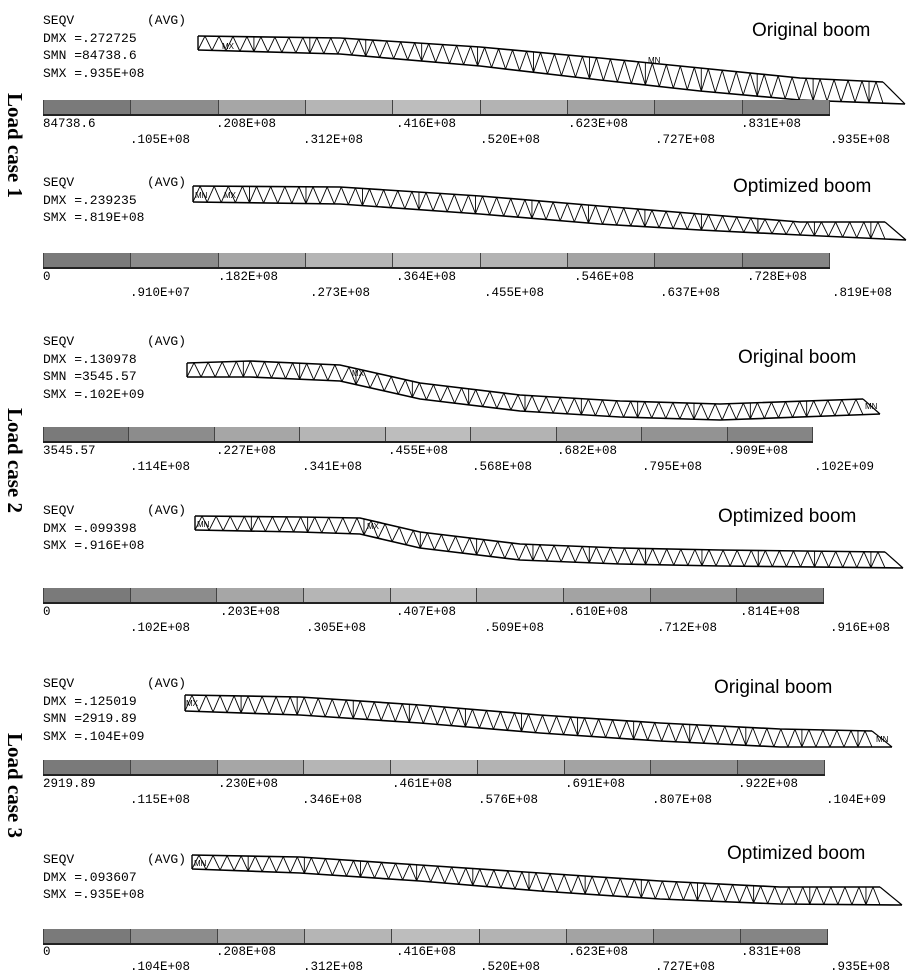 The width and height of the screenshot is (915, 974). Describe the element at coordinates (549, 542) in the screenshot. I see `truss-boom` at that location.